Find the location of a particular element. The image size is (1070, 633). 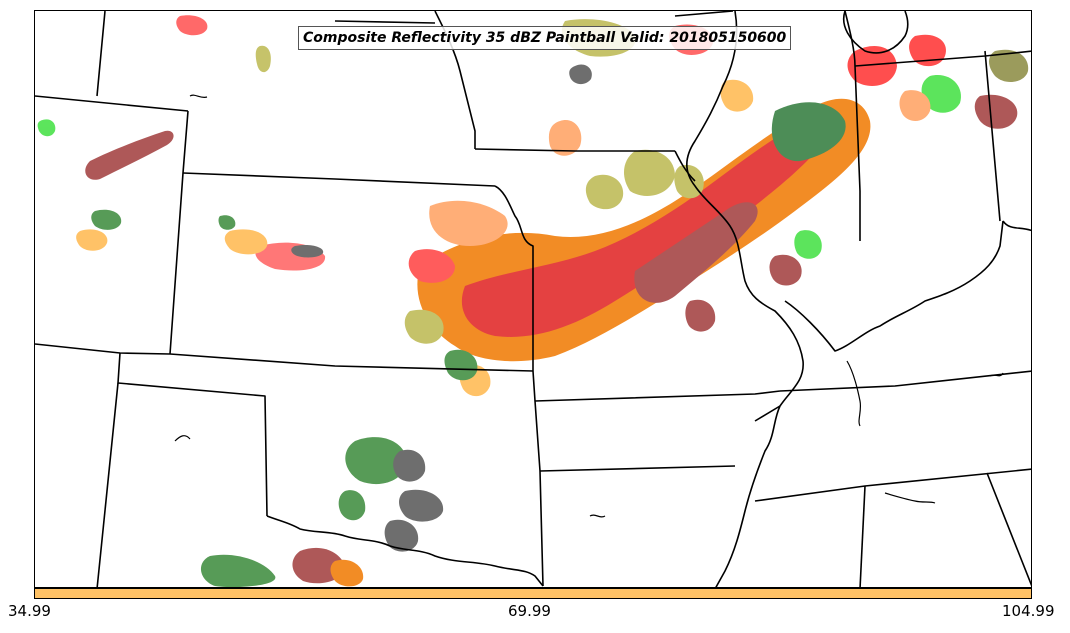

boundary-wy-ne-north is located at coordinates (101, 54).